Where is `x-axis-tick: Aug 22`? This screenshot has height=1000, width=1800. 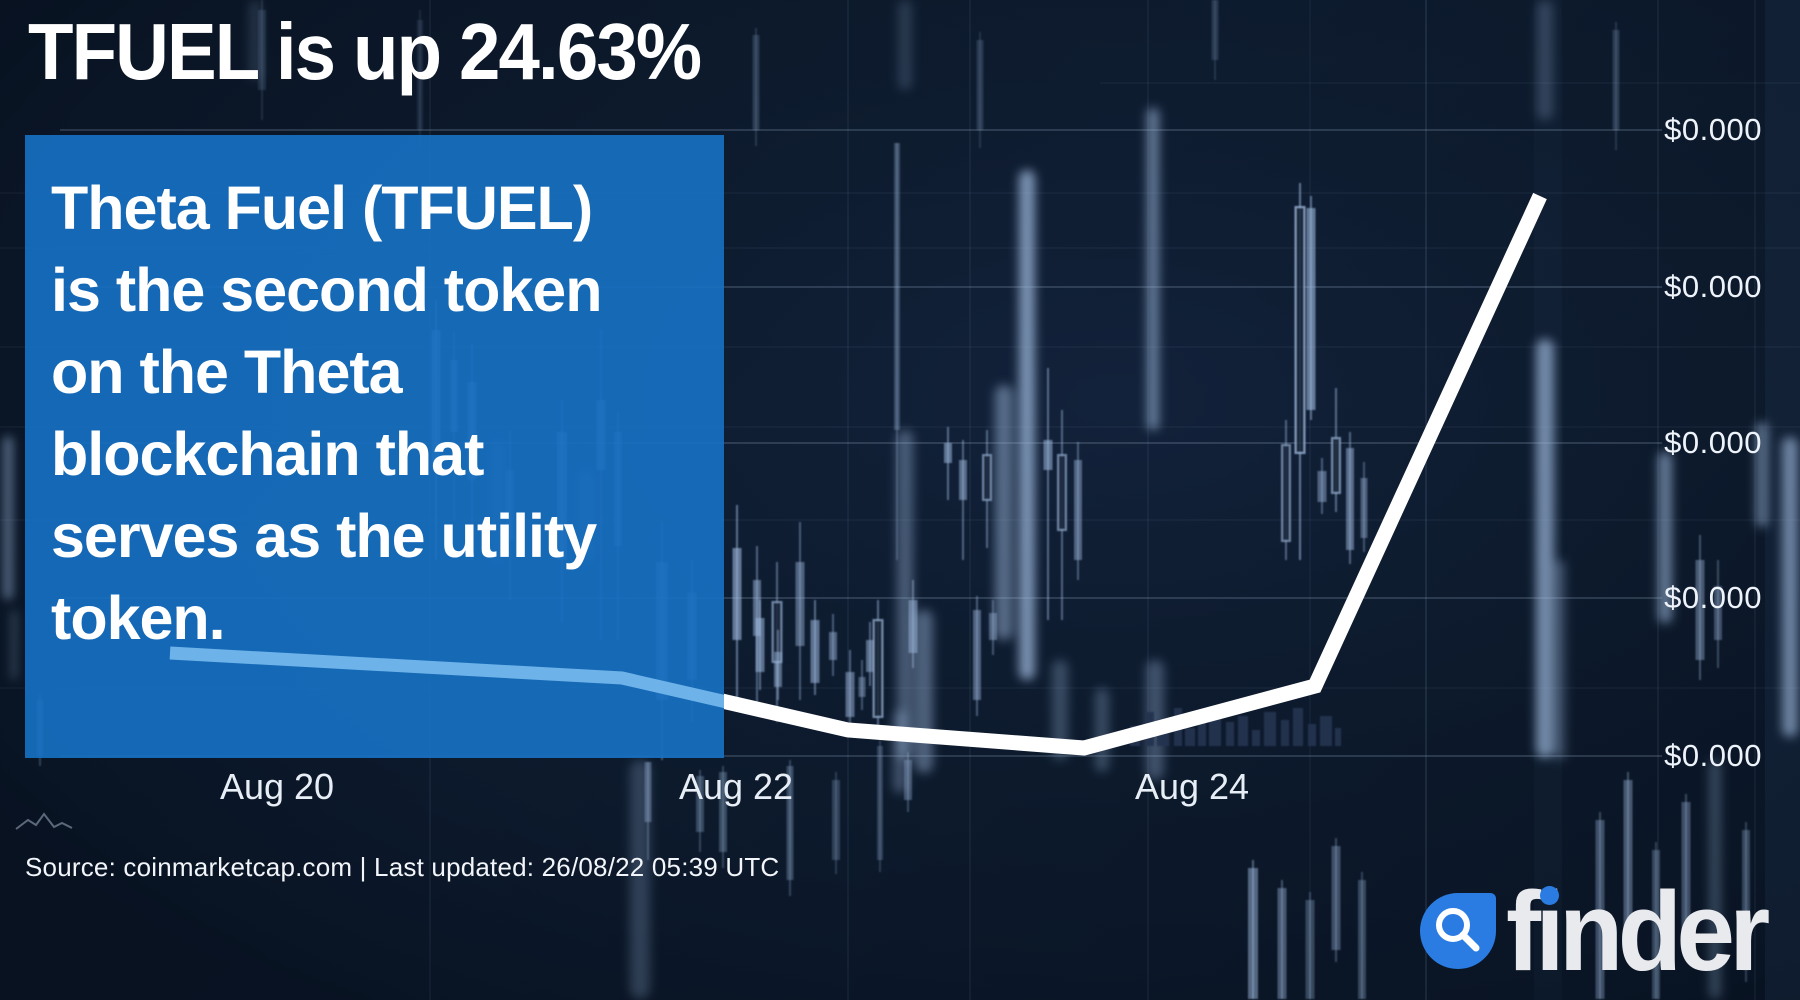
x-axis-tick: Aug 22 is located at coordinates (736, 786).